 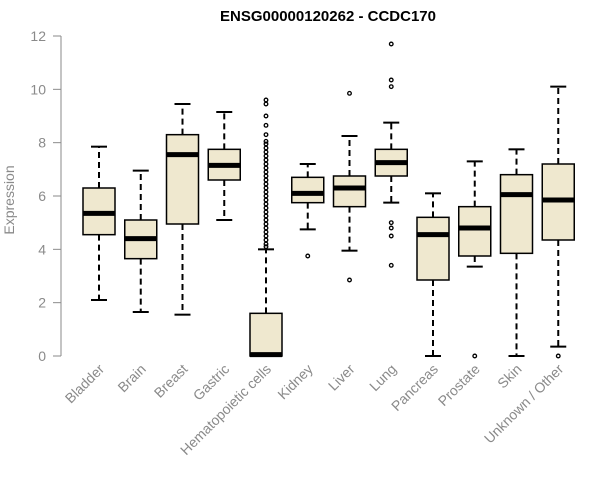 What do you see at coordinates (42, 356) in the screenshot?
I see `y-tick-label: 0` at bounding box center [42, 356].